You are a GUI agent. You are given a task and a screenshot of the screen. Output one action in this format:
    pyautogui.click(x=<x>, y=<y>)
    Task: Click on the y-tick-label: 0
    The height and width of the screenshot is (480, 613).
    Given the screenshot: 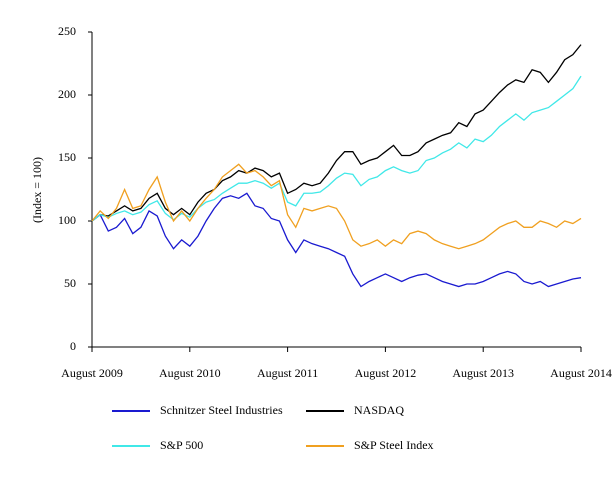 What is the action you would take?
    pyautogui.click(x=73, y=346)
    